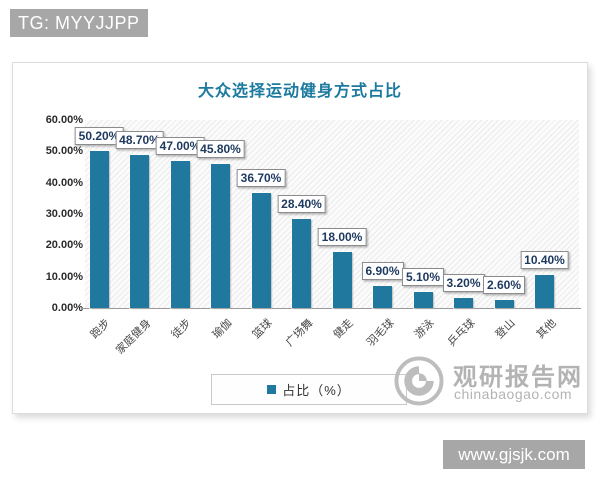  I want to click on data-label: 2.60%, so click(504, 285).